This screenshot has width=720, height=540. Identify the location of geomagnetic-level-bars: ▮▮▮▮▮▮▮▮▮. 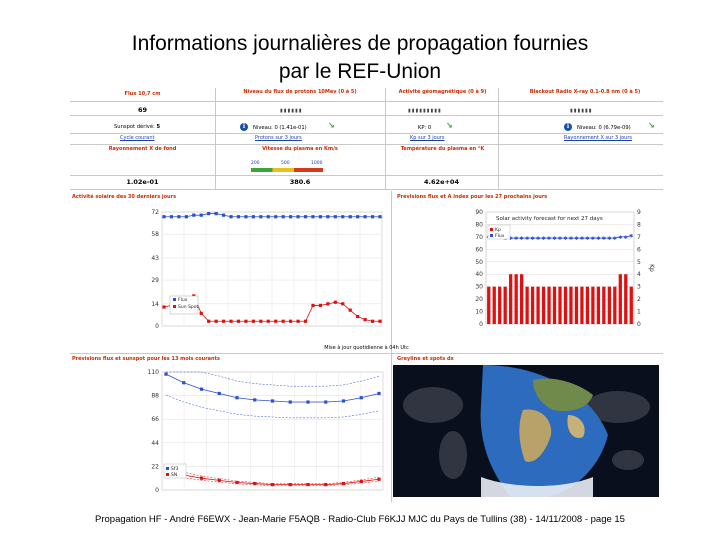
(425, 111).